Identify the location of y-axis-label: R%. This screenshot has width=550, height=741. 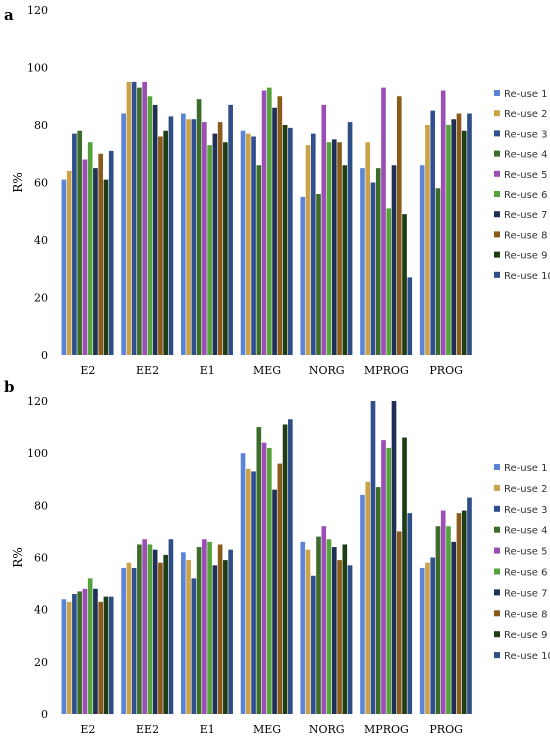
(18, 182).